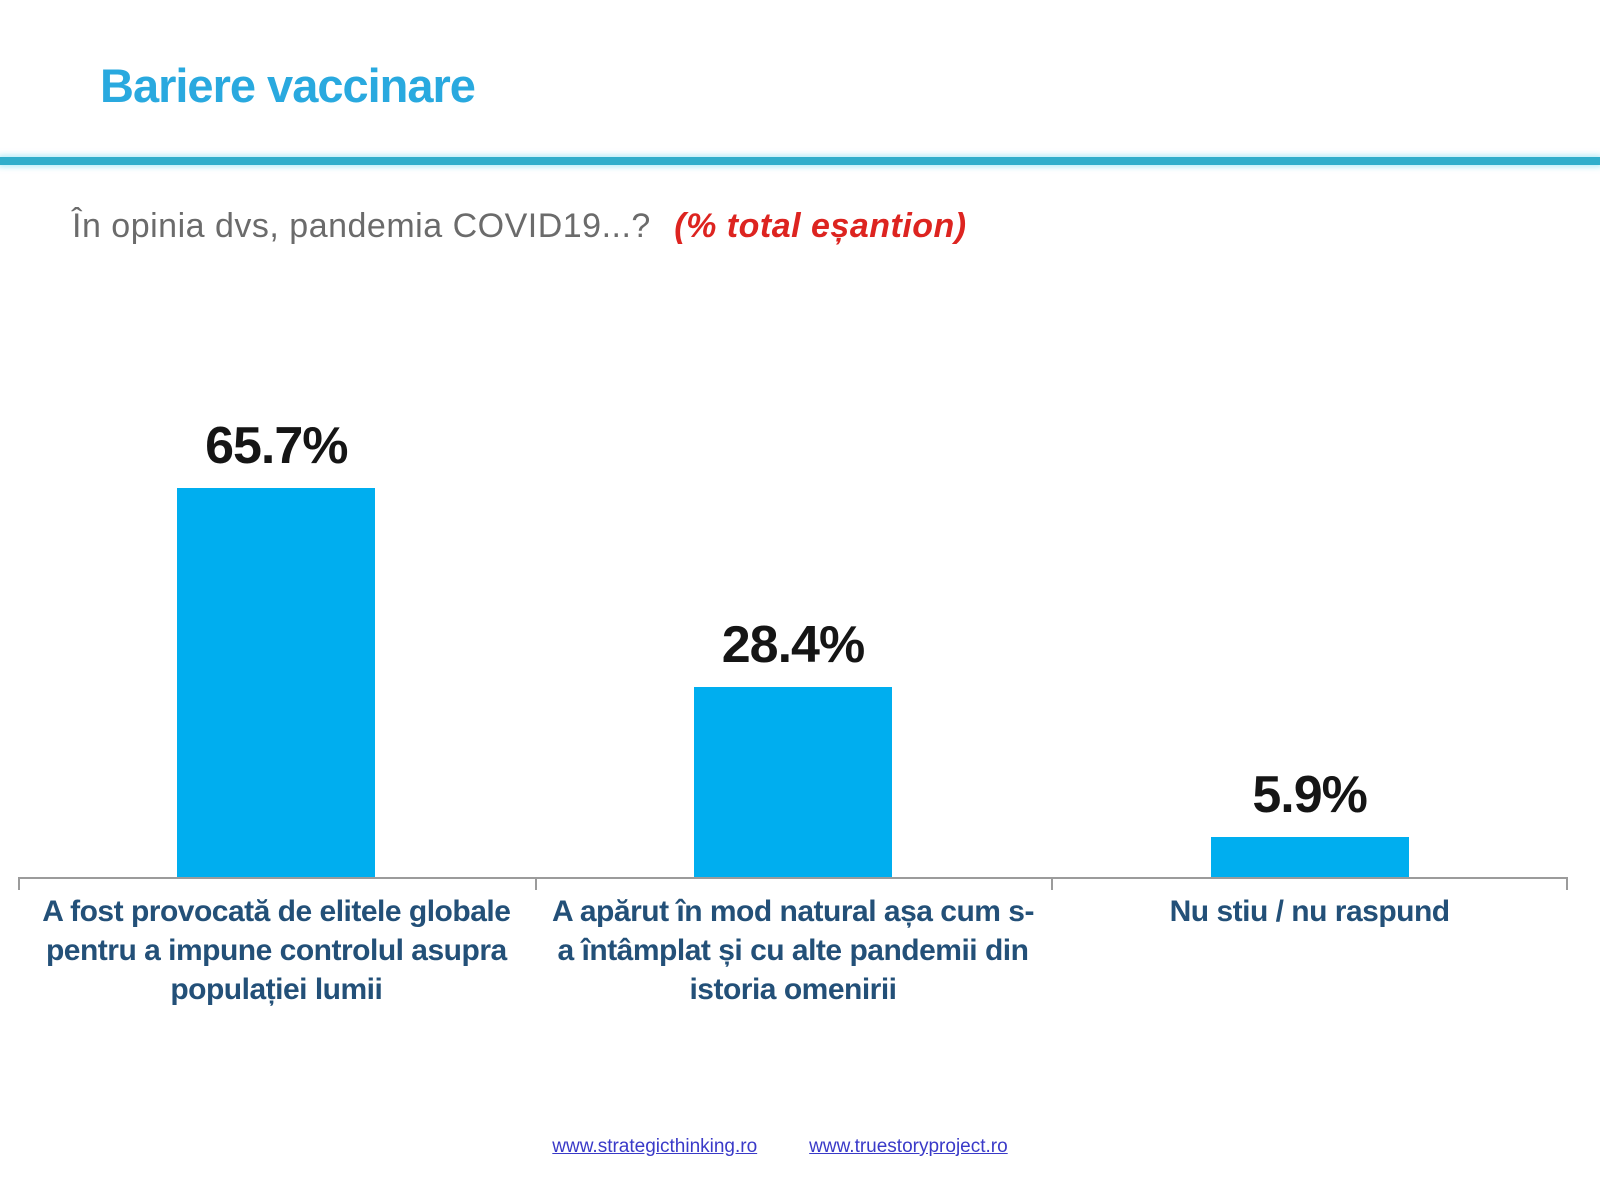  Describe the element at coordinates (276, 682) in the screenshot. I see `bar-elitele-globale` at that location.